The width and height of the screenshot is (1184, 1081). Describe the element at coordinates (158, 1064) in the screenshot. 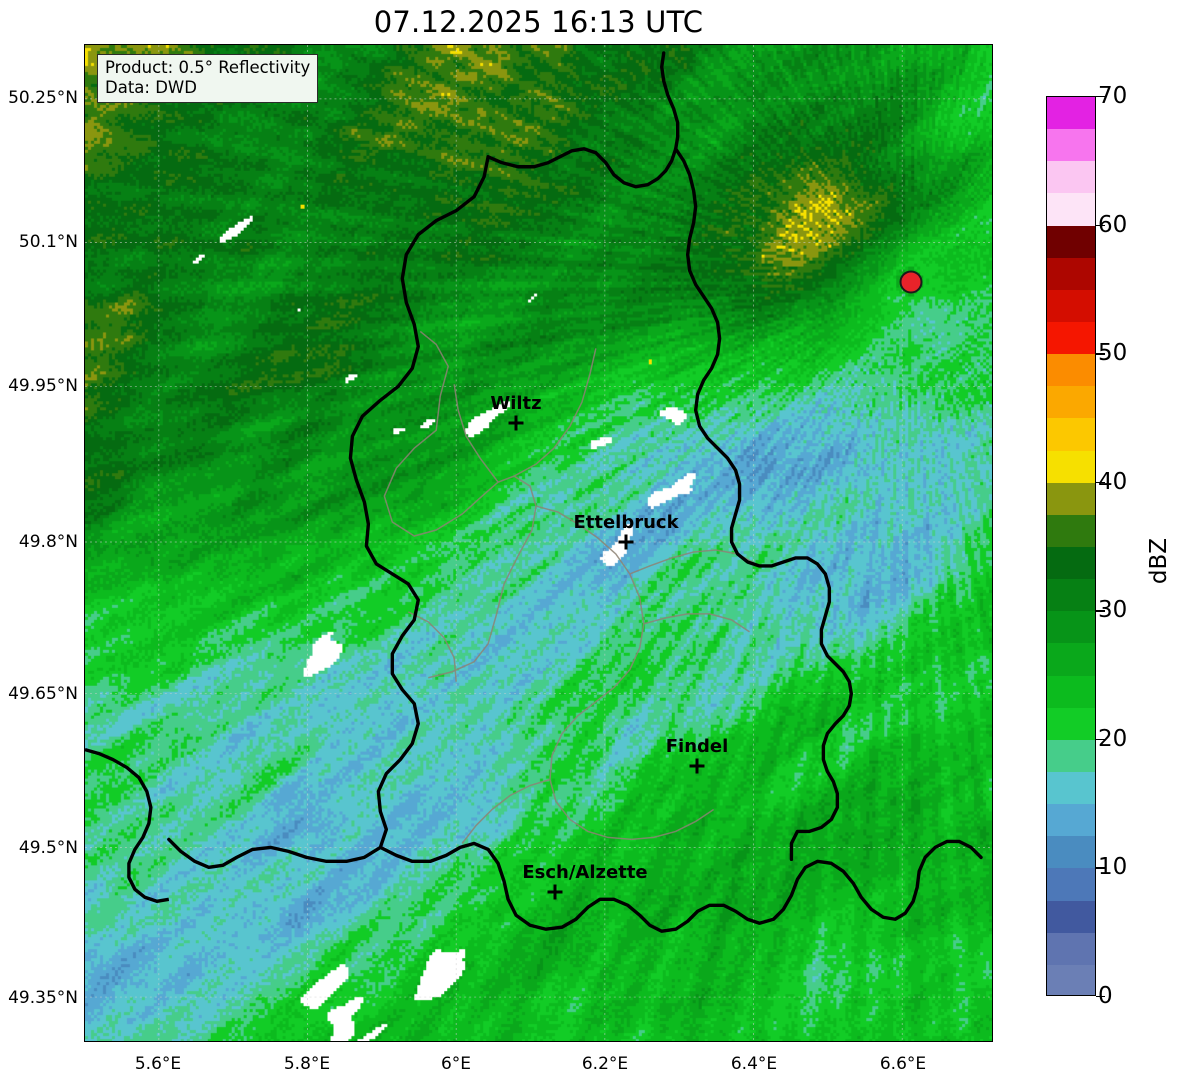

I see `longitude-tick-label: 5.6°E` at that location.